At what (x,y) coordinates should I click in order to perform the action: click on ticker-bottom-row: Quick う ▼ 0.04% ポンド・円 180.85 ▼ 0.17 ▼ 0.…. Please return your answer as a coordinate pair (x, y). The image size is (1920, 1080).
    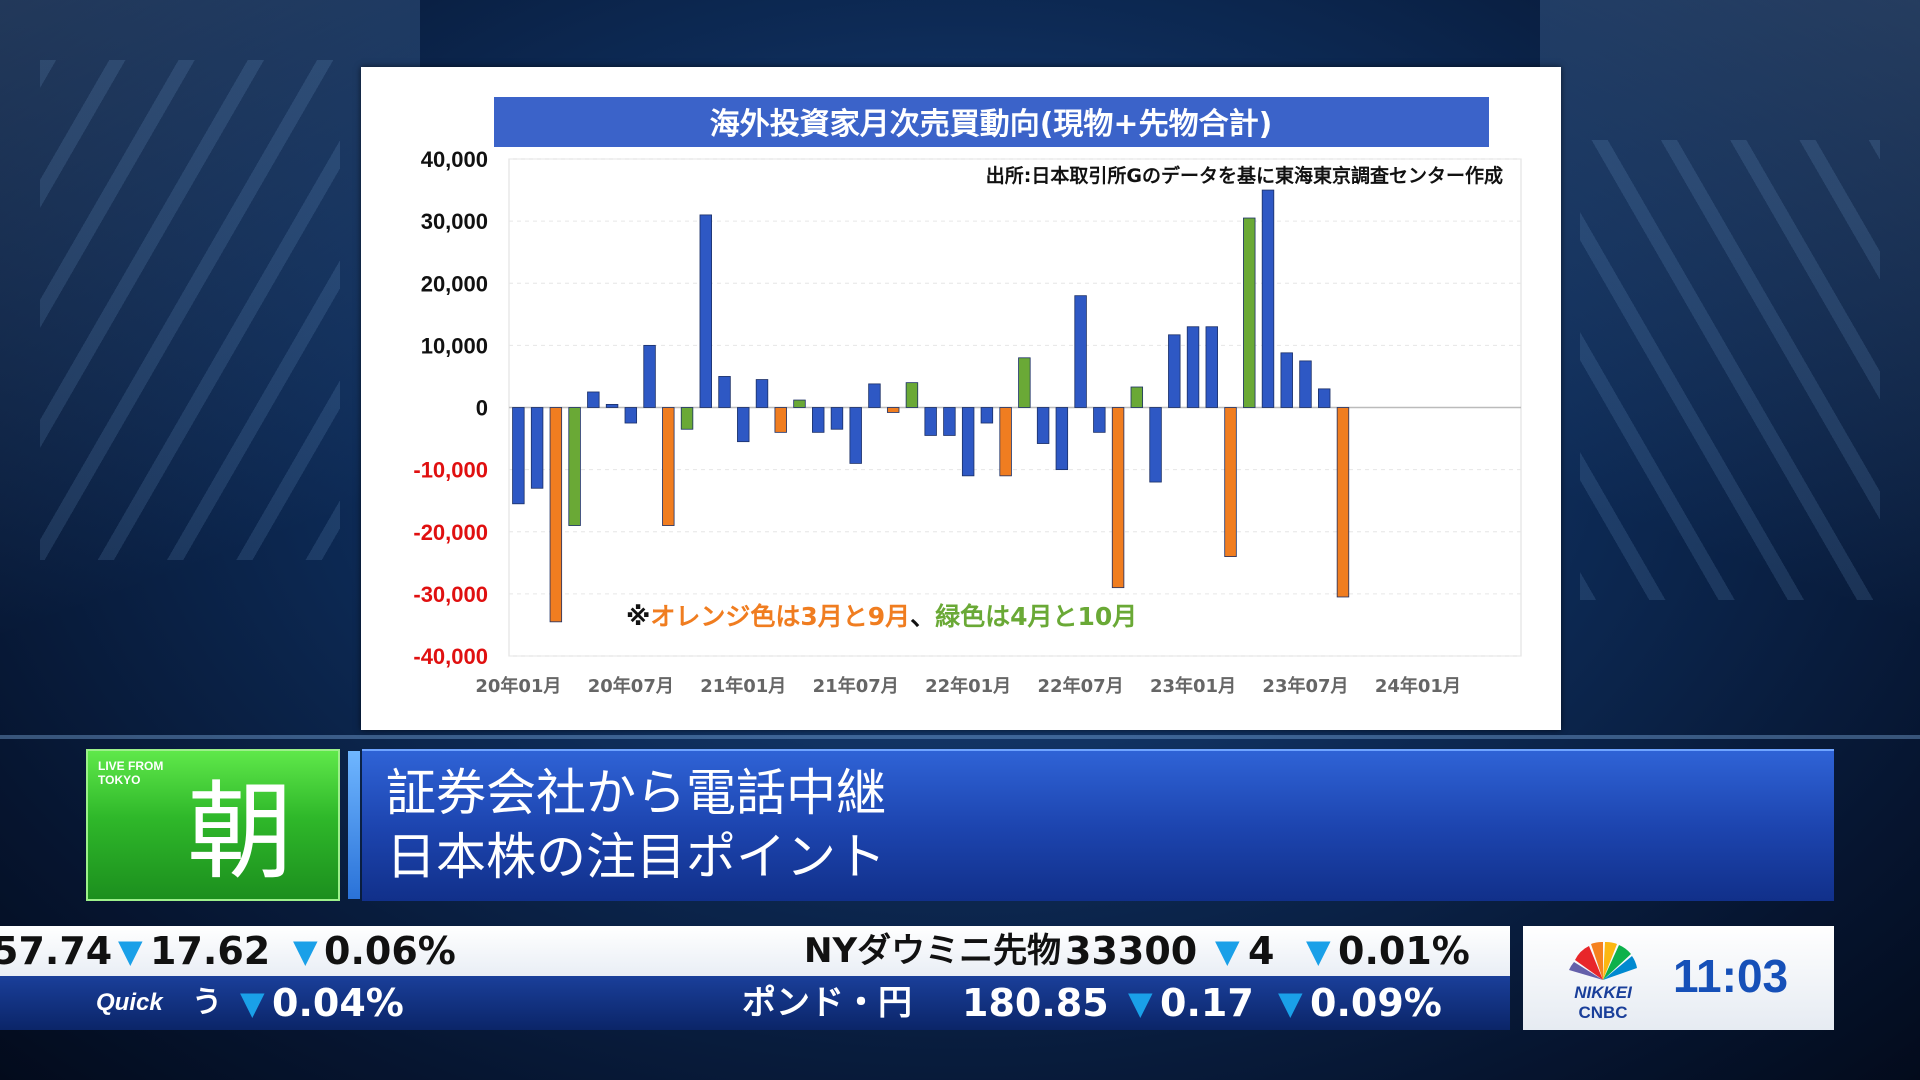
    Looking at the image, I should click on (755, 1003).